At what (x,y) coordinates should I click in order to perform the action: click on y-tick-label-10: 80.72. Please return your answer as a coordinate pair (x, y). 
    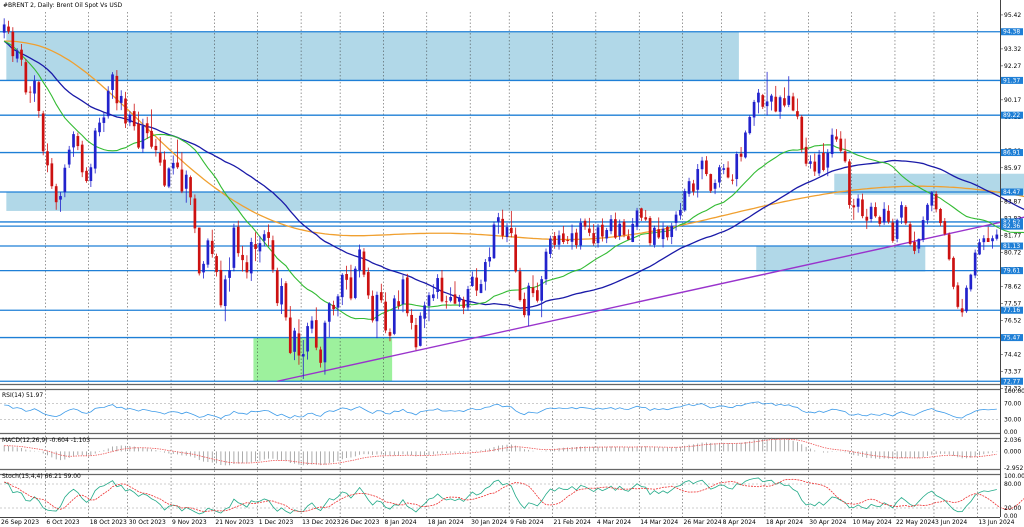
    Looking at the image, I should click on (1012, 253).